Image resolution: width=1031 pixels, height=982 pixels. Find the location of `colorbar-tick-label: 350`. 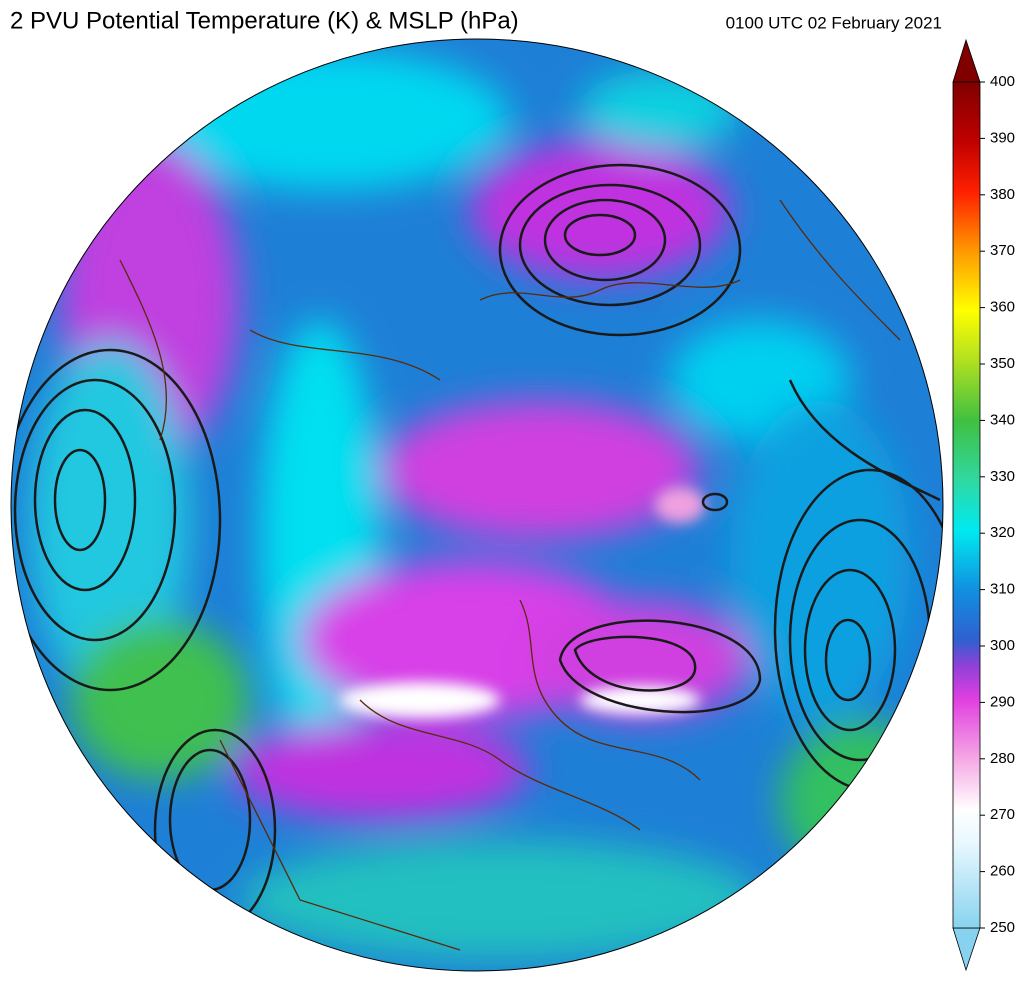

colorbar-tick-label: 350 is located at coordinates (1002, 363).